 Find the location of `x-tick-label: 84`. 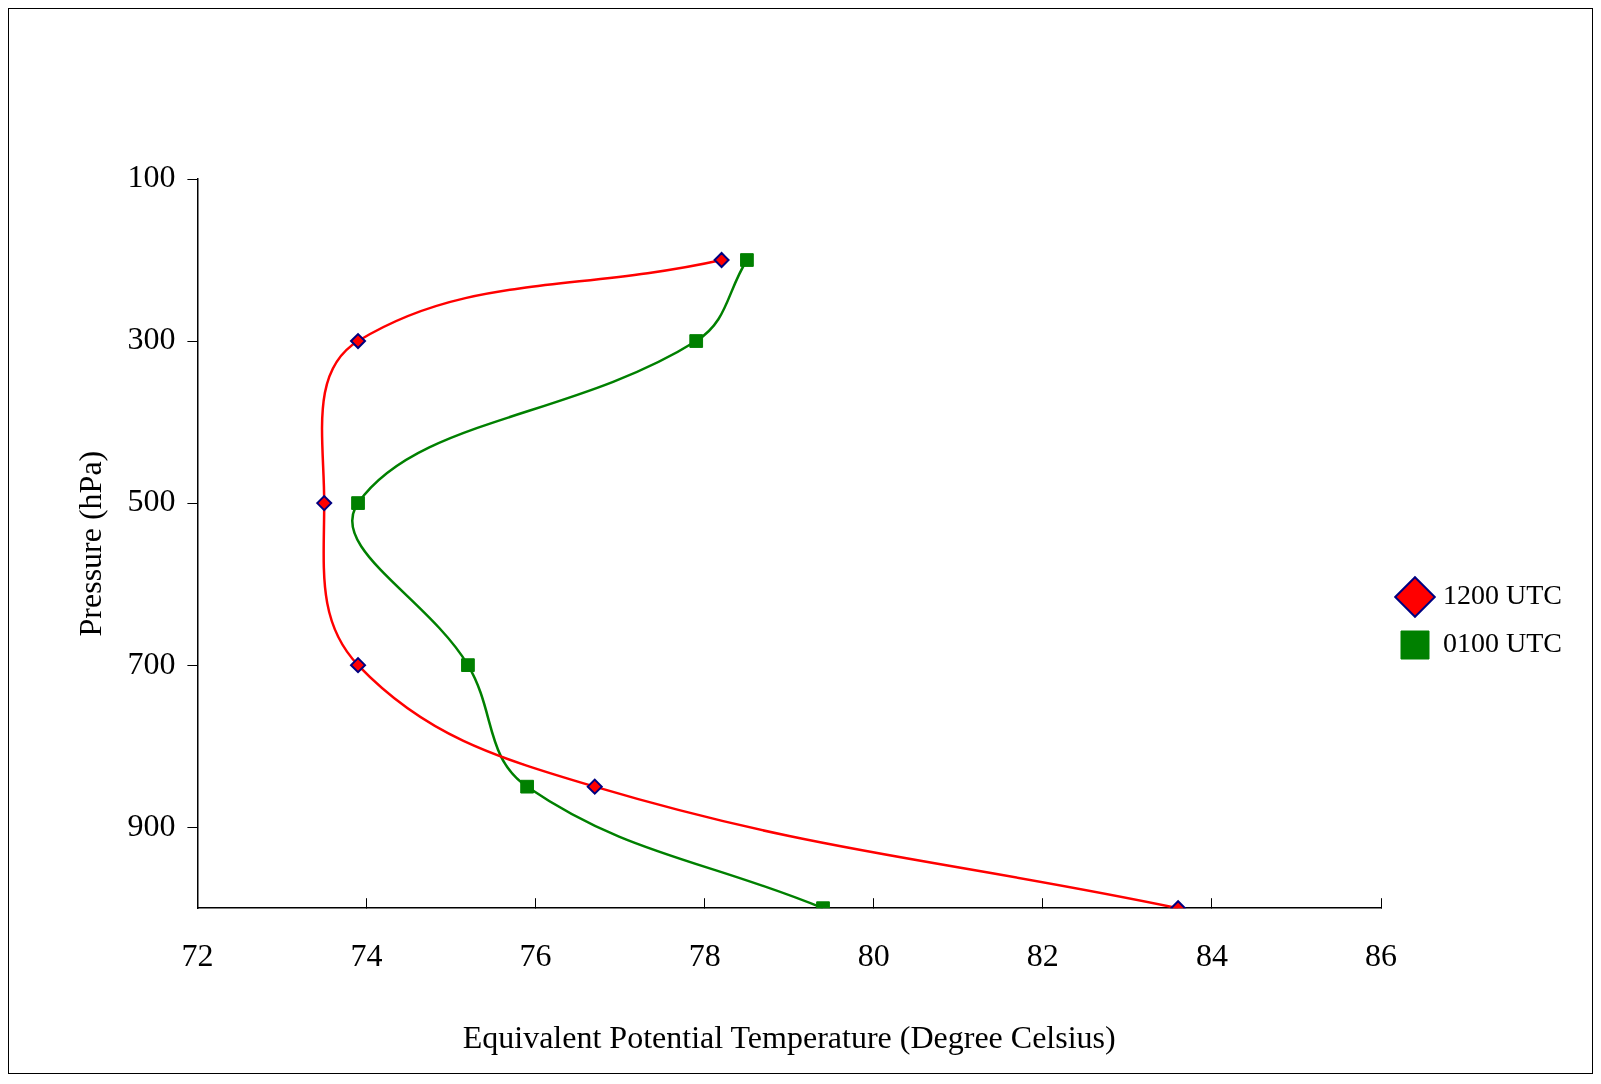

x-tick-label: 84 is located at coordinates (1211, 954).